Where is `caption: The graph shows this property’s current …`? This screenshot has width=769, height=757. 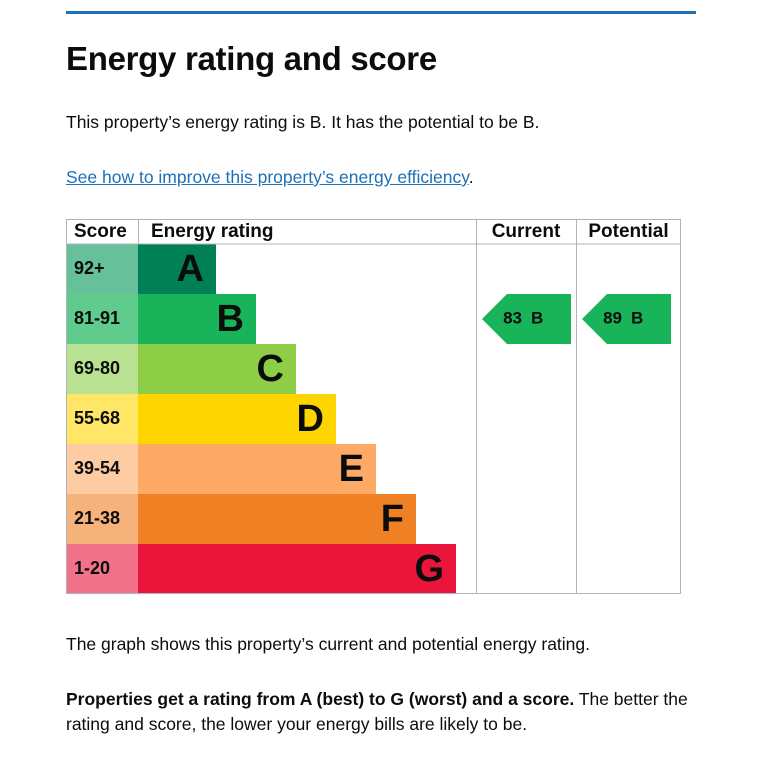 caption: The graph shows this property’s current … is located at coordinates (328, 644).